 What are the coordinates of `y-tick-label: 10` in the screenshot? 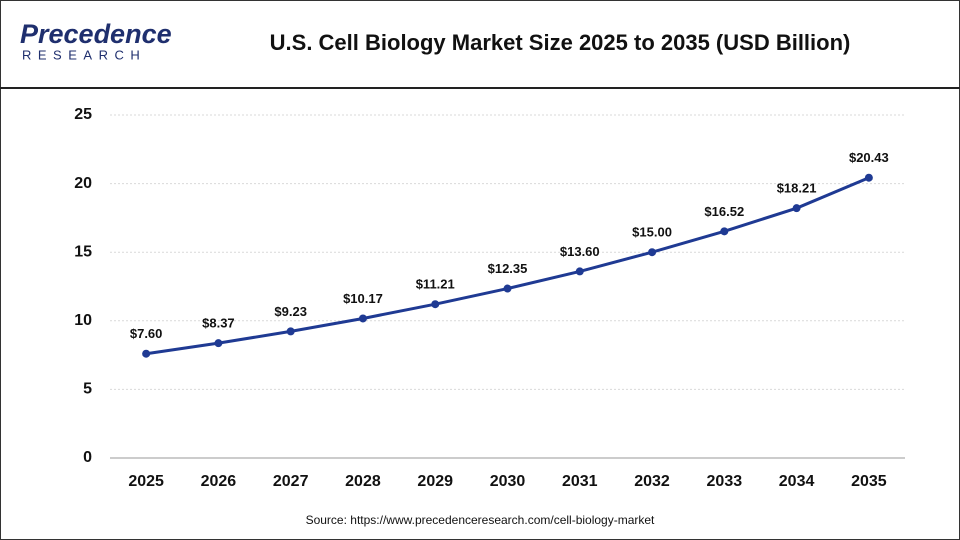 It's located at (83, 320).